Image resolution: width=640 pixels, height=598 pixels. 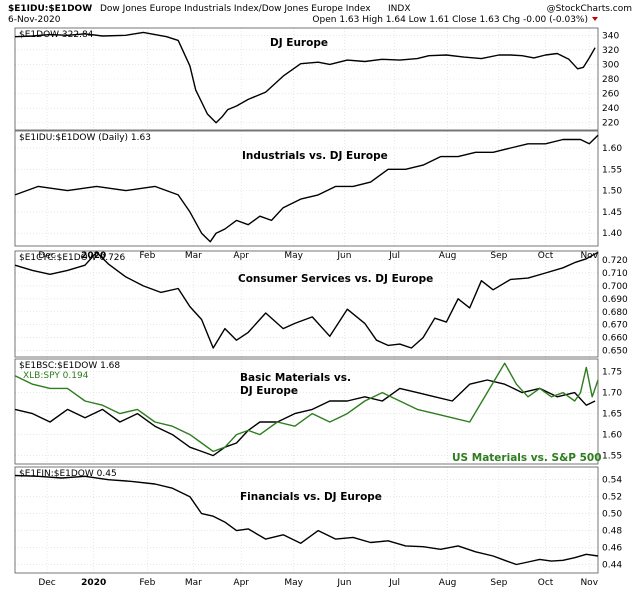 What do you see at coordinates (610, 124) in the screenshot?
I see `y-tick-label: 220` at bounding box center [610, 124].